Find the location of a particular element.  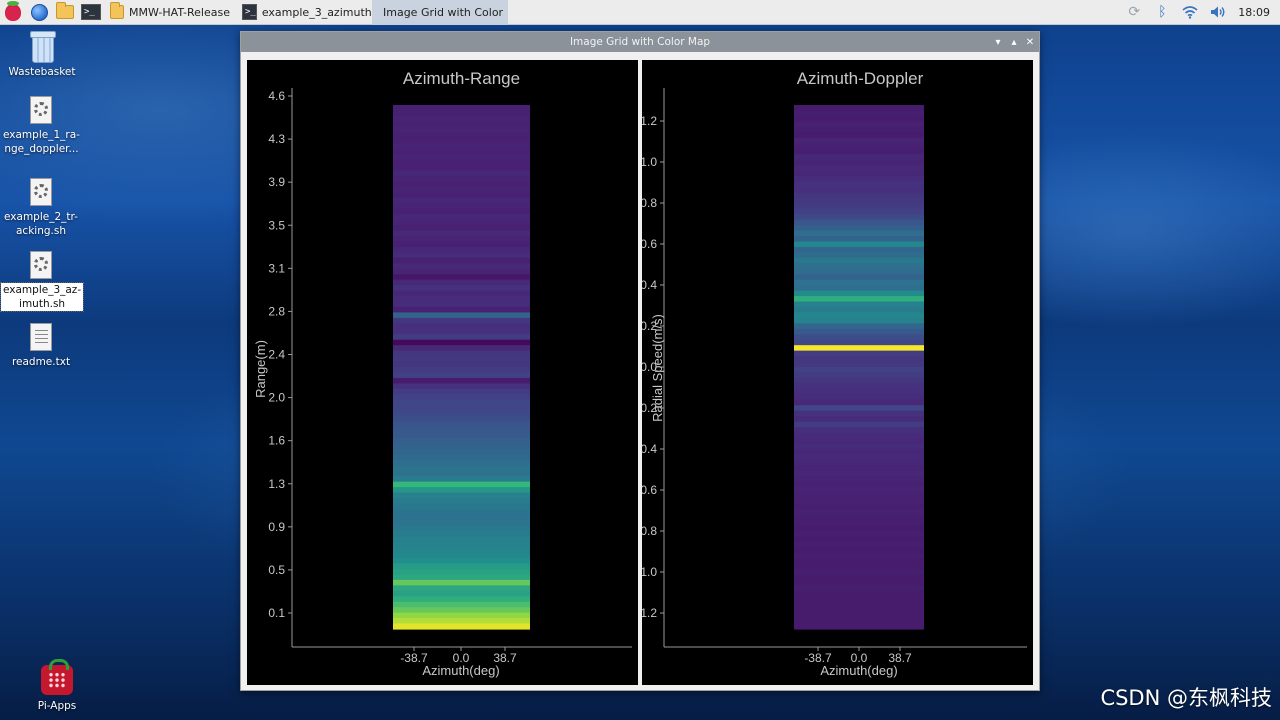

y-tick-label: 1.2 is located at coordinates (649, 613).